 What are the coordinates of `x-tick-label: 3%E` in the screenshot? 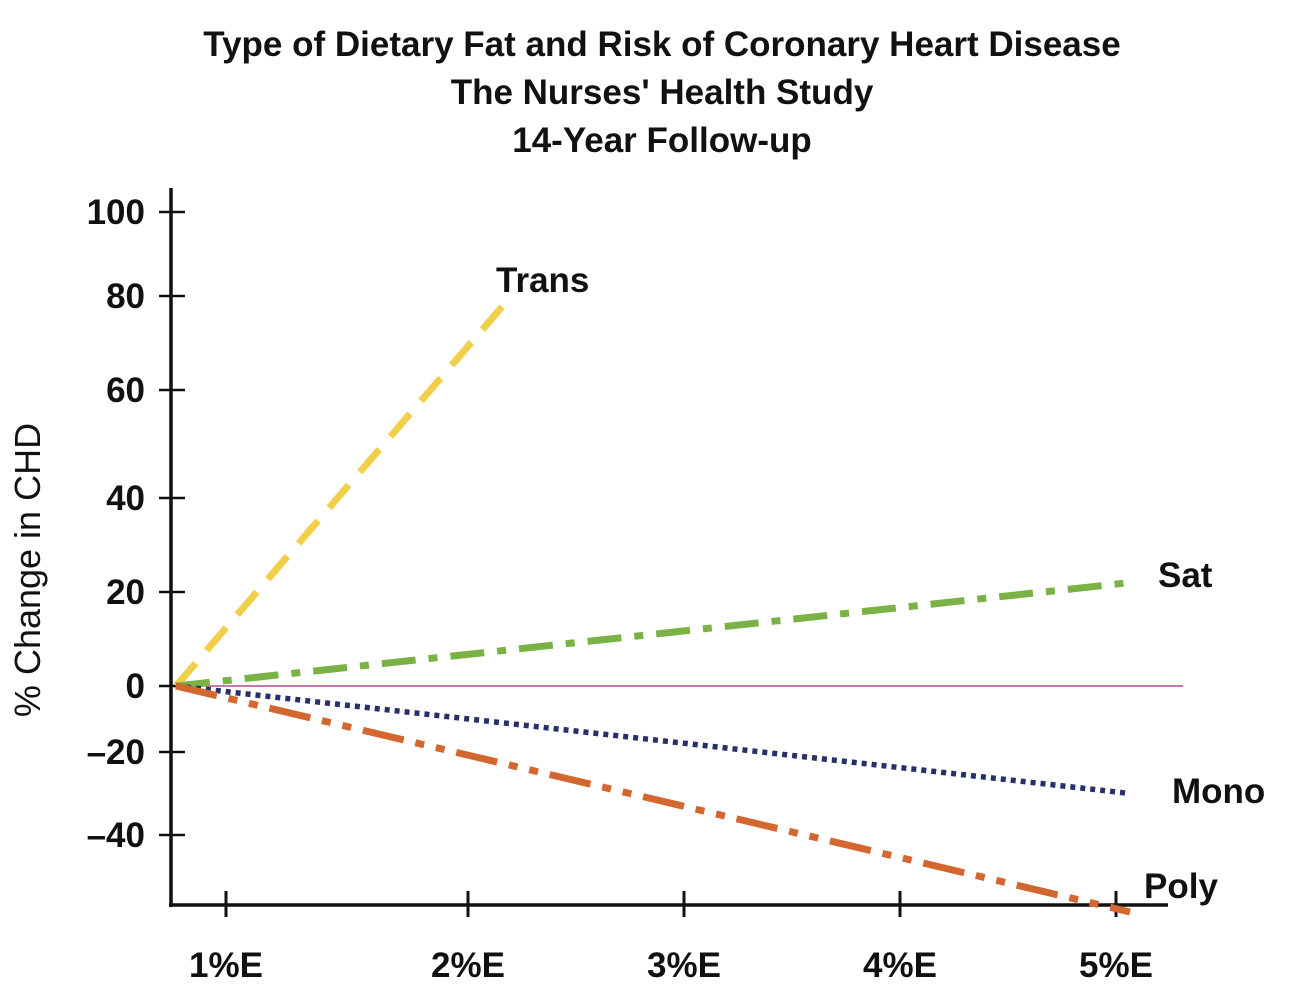 It's located at (684, 965).